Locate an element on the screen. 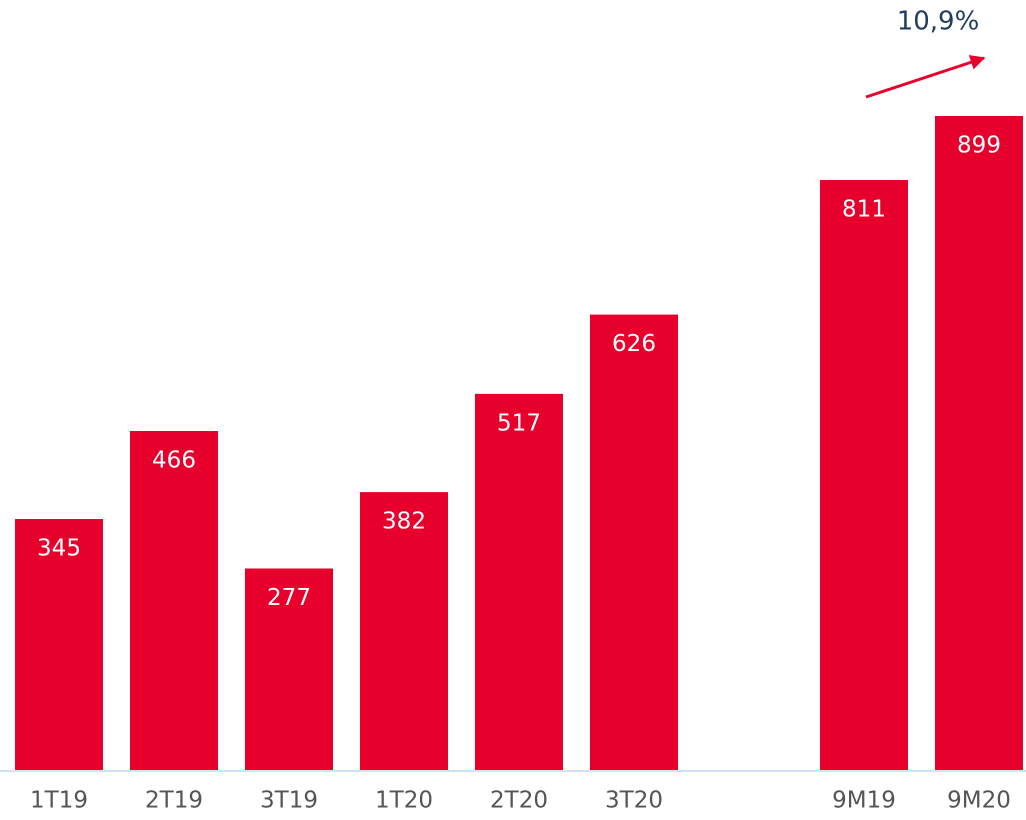 This screenshot has width=1026, height=820. x-tick-label: 9M20 is located at coordinates (979, 801).